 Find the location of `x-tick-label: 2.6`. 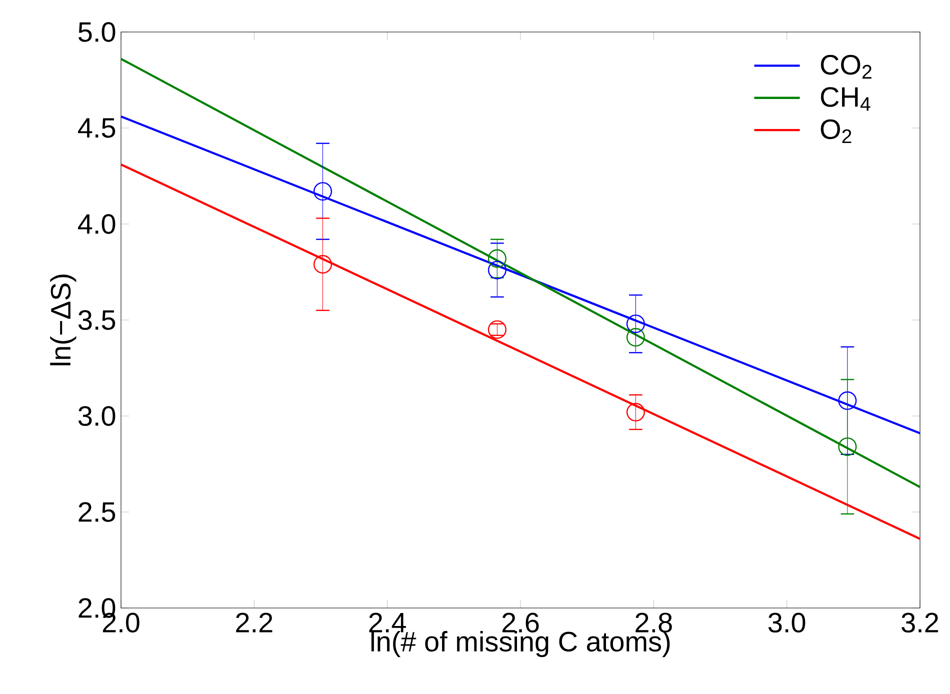

x-tick-label: 2.6 is located at coordinates (520, 622).